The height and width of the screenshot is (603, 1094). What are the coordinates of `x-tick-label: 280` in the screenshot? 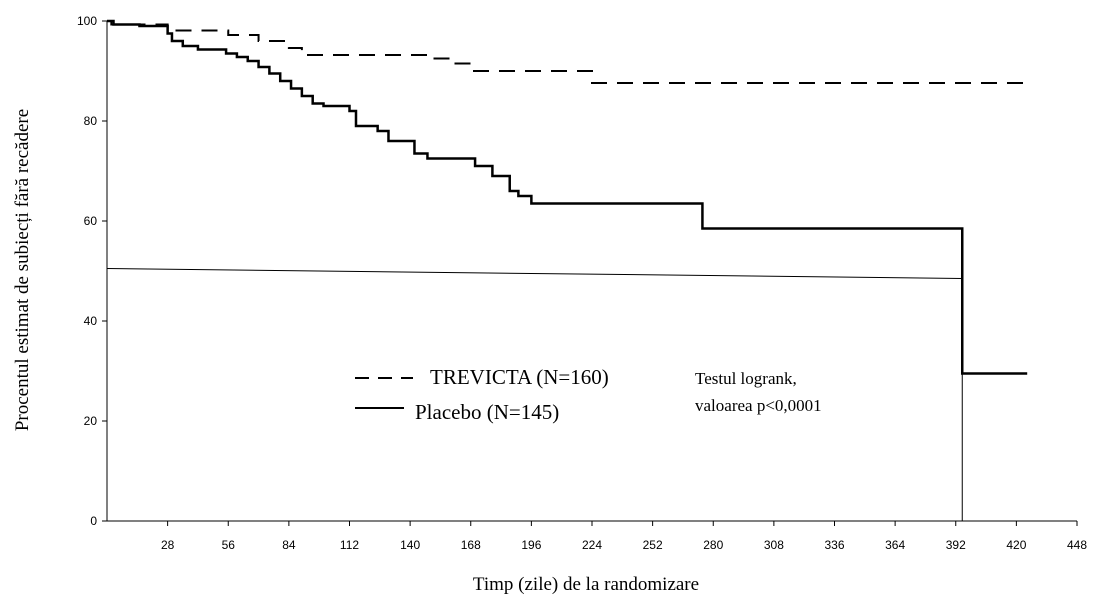 It's located at (713, 545).